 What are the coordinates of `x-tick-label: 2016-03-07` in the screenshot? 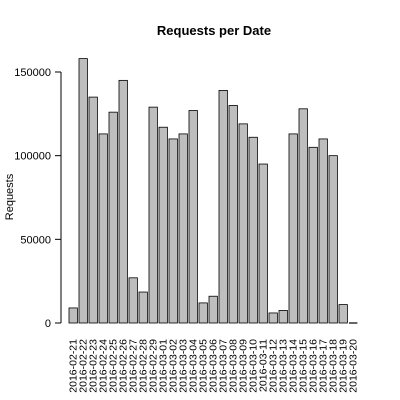 It's located at (224, 366).